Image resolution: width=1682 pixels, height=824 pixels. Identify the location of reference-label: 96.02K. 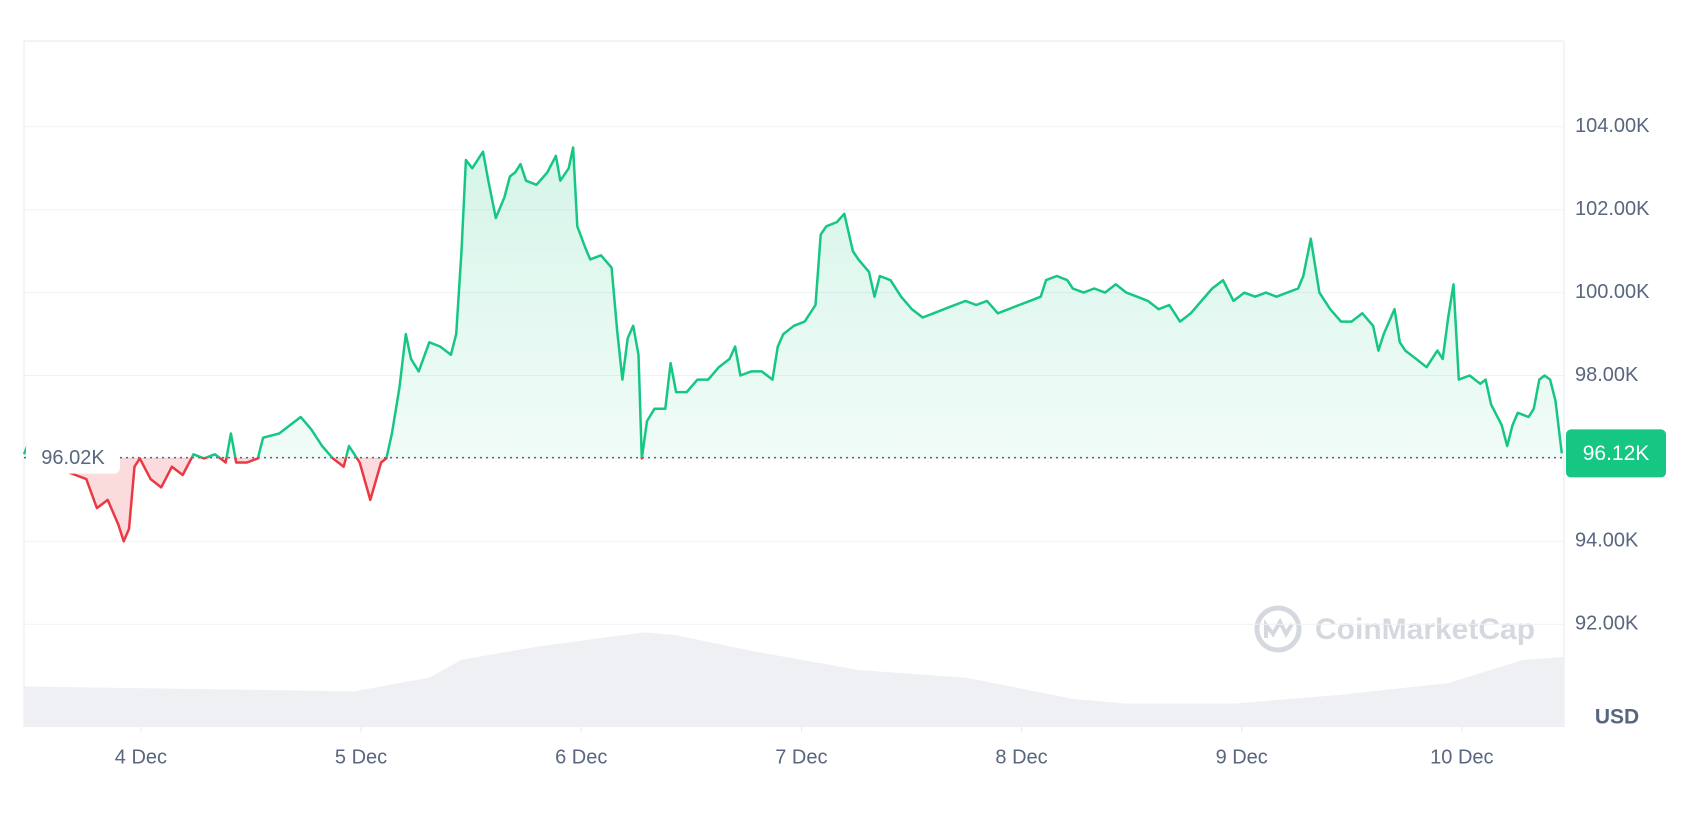
(73, 458).